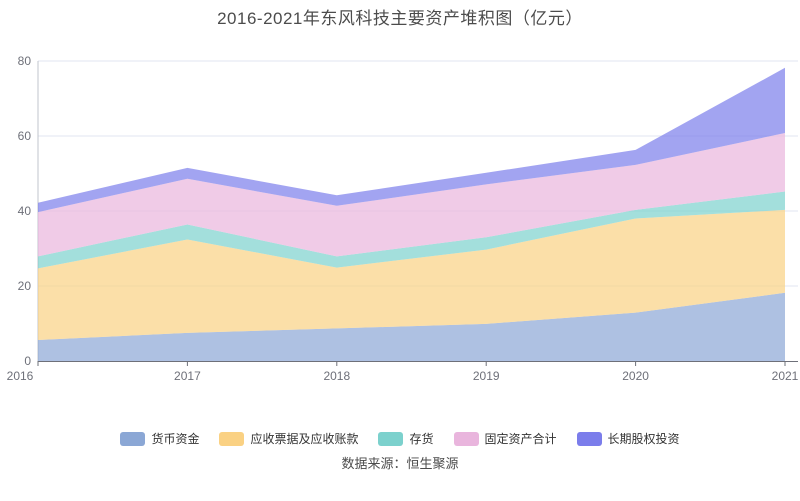 The height and width of the screenshot is (501, 800). I want to click on y-axis-label-40: 40, so click(25, 211).